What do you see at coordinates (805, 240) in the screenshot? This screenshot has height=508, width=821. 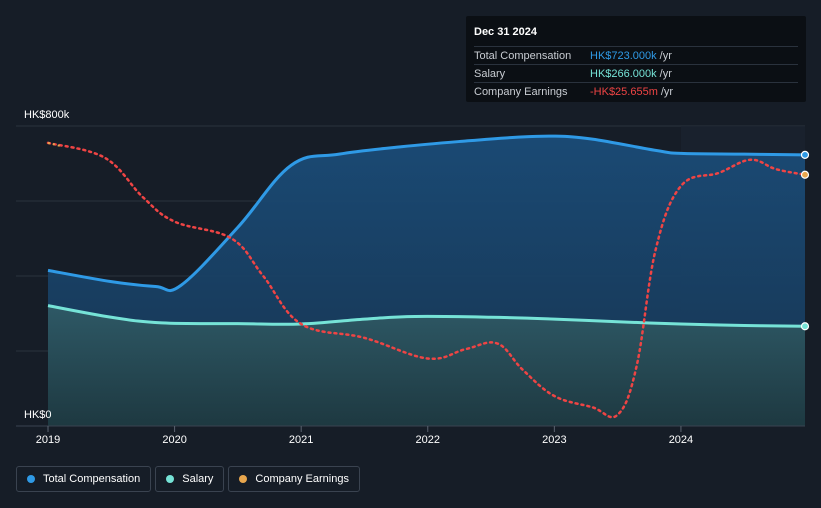 I see `series-end-markers` at bounding box center [805, 240].